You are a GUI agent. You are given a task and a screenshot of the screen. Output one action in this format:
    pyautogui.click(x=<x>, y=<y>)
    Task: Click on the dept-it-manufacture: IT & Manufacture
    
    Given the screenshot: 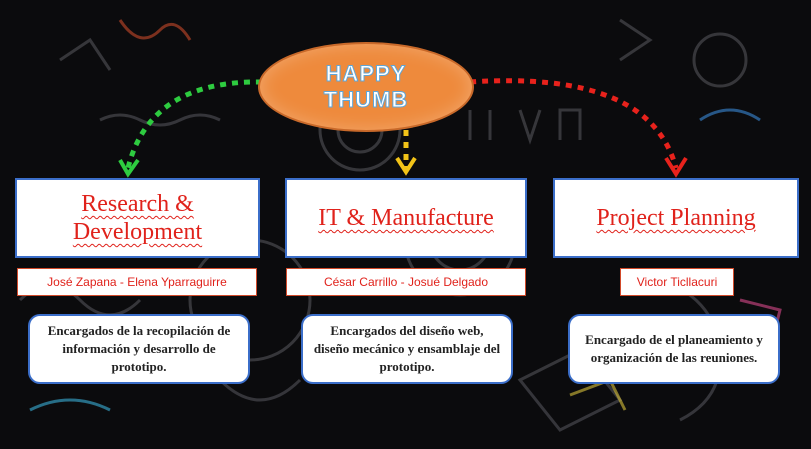 What is the action you would take?
    pyautogui.click(x=406, y=218)
    